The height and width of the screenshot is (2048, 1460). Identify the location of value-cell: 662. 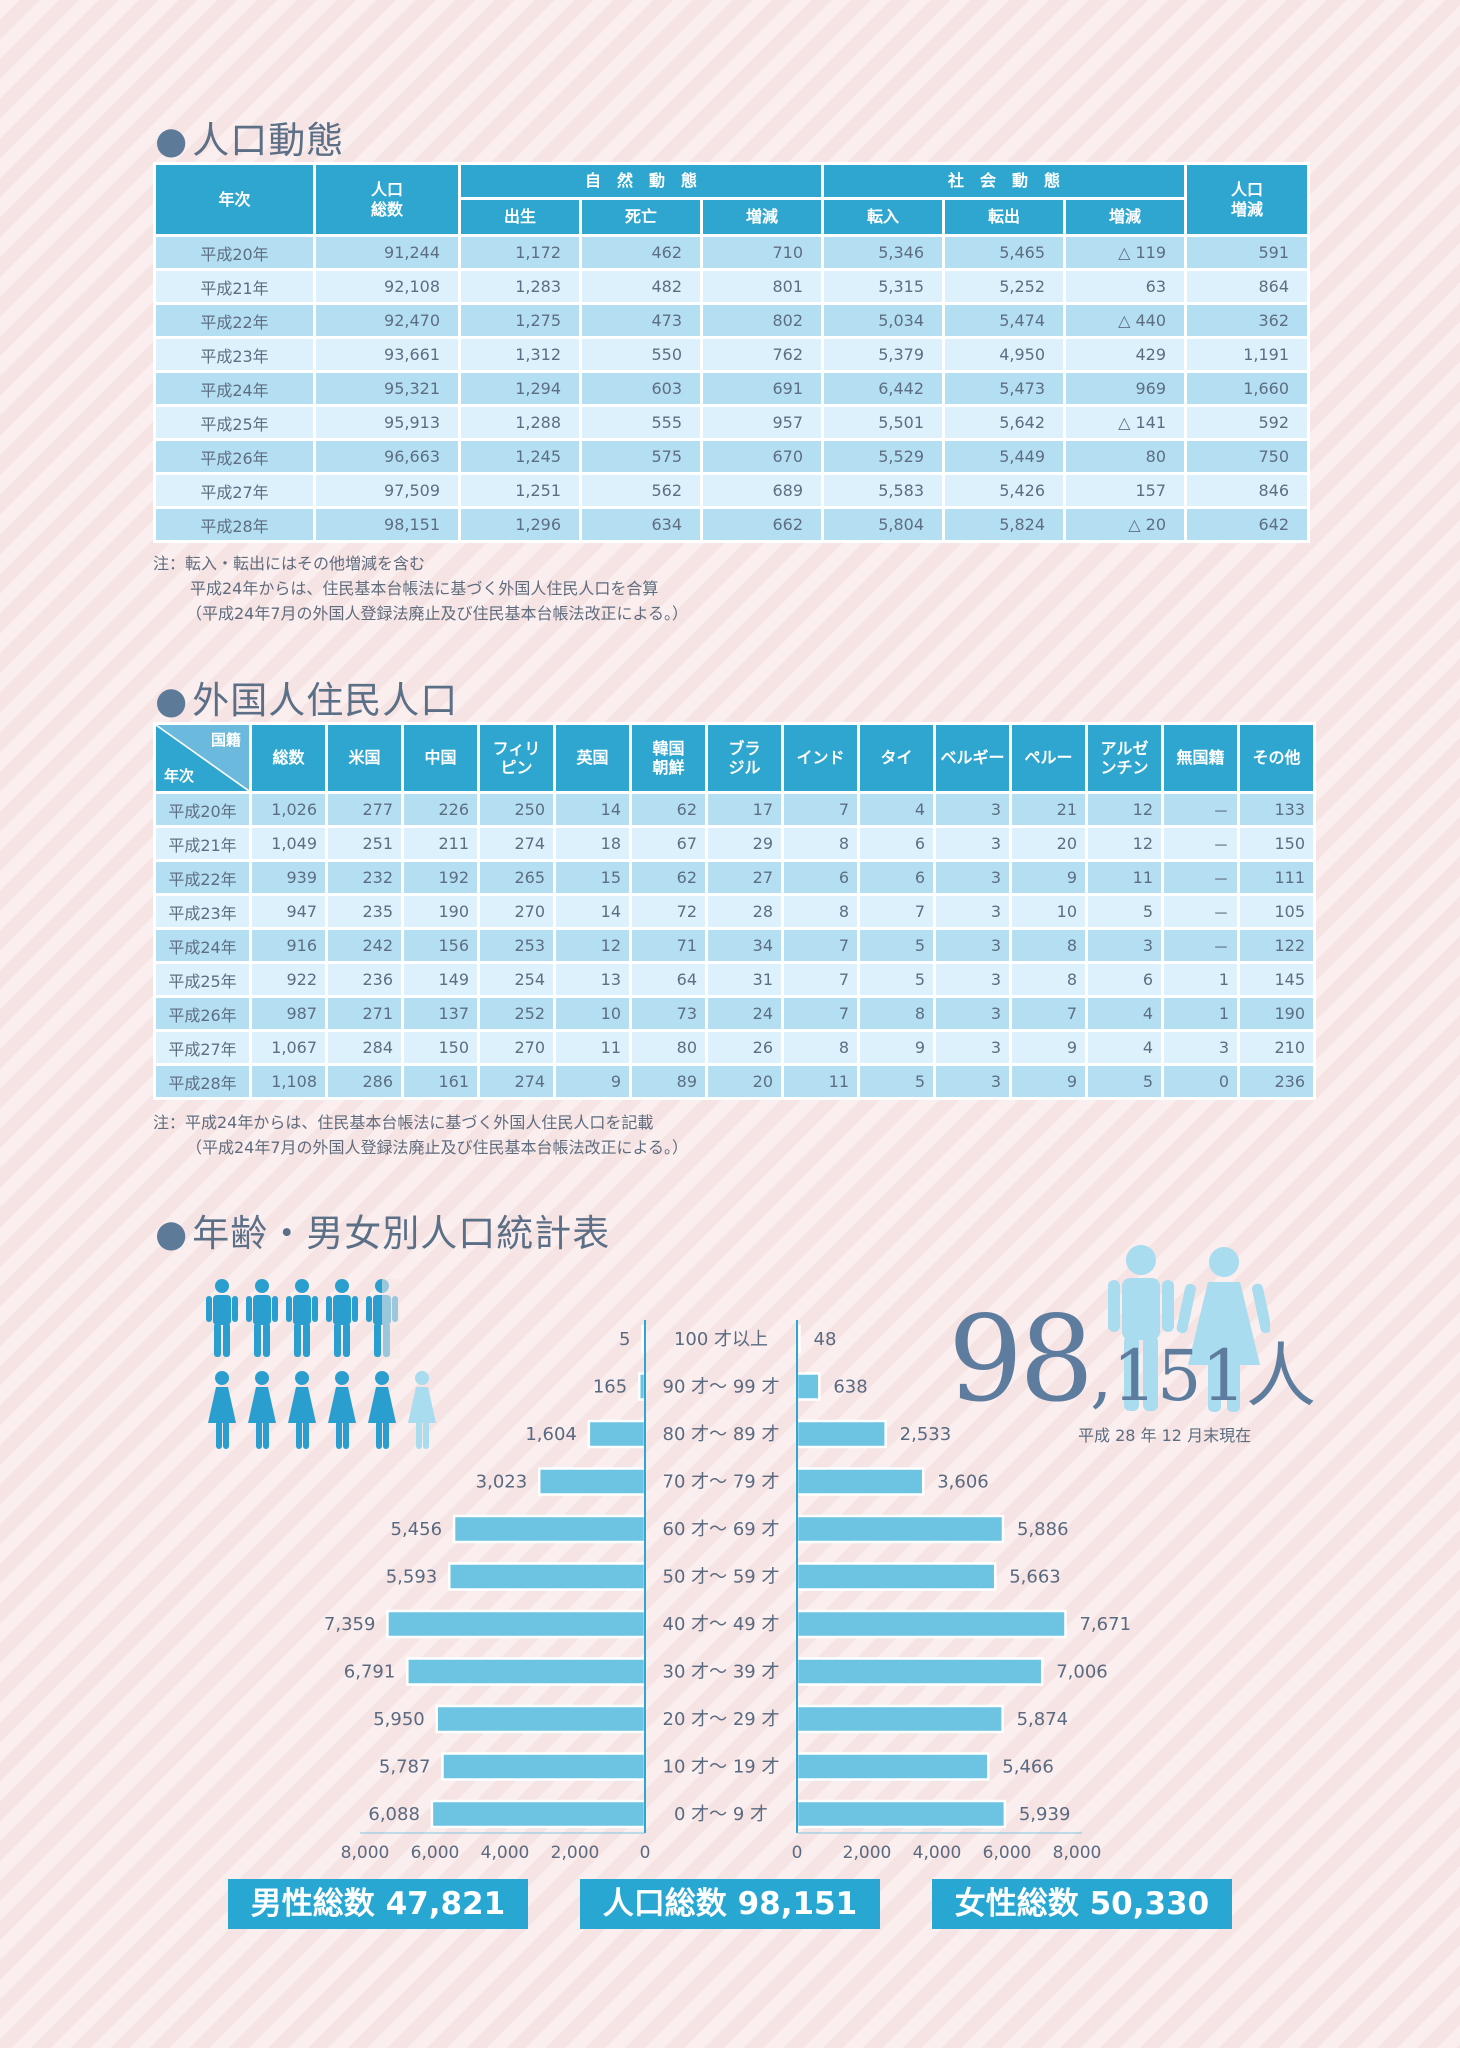
(762, 524).